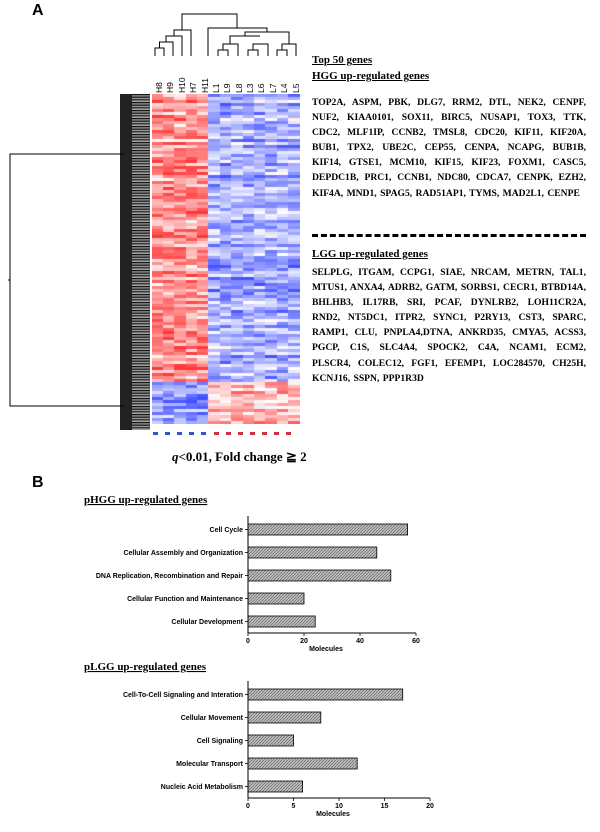 This screenshot has height=832, width=600. Describe the element at coordinates (250, 88) in the screenshot. I see `sample-label-l3: L3` at that location.